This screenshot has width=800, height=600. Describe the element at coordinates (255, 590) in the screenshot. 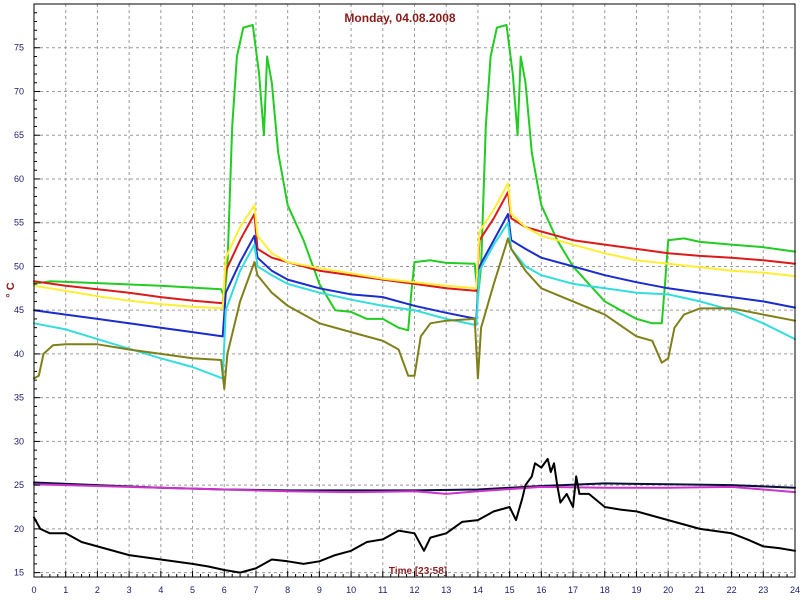

I see `x-tick-label: 7` at that location.